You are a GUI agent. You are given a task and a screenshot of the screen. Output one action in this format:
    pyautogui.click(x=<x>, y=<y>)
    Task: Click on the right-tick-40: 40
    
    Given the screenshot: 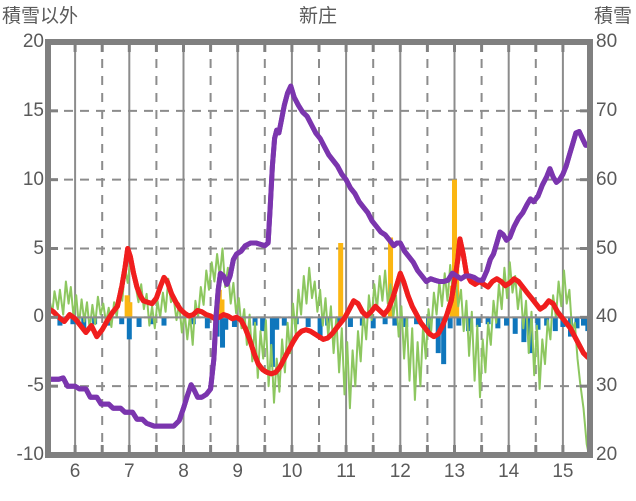 What is the action you would take?
    pyautogui.click(x=607, y=317)
    